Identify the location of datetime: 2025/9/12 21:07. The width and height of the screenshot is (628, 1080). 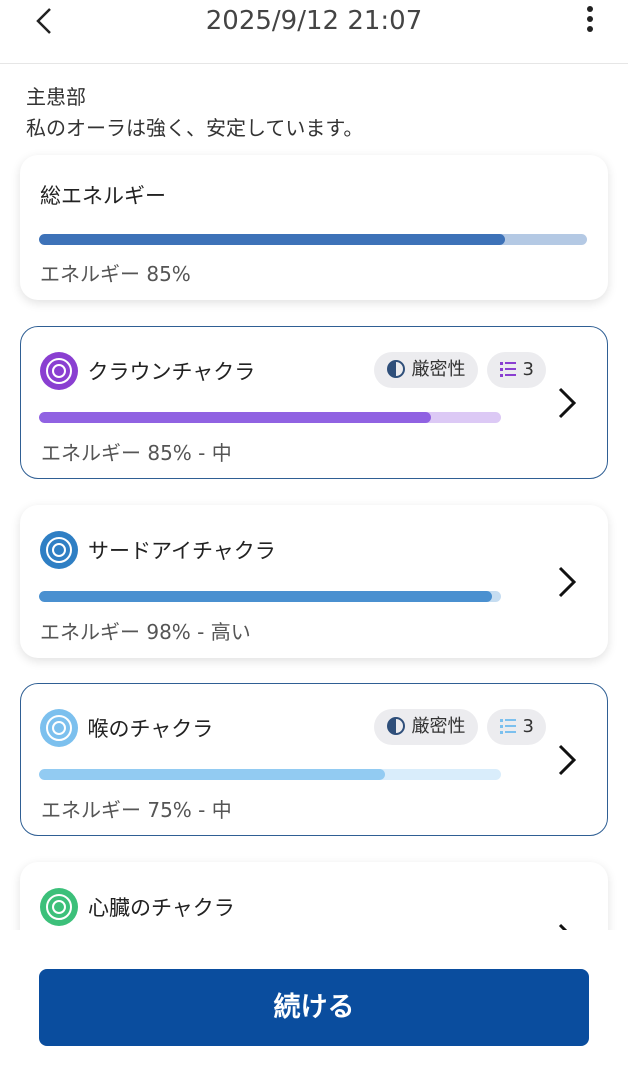
(314, 21).